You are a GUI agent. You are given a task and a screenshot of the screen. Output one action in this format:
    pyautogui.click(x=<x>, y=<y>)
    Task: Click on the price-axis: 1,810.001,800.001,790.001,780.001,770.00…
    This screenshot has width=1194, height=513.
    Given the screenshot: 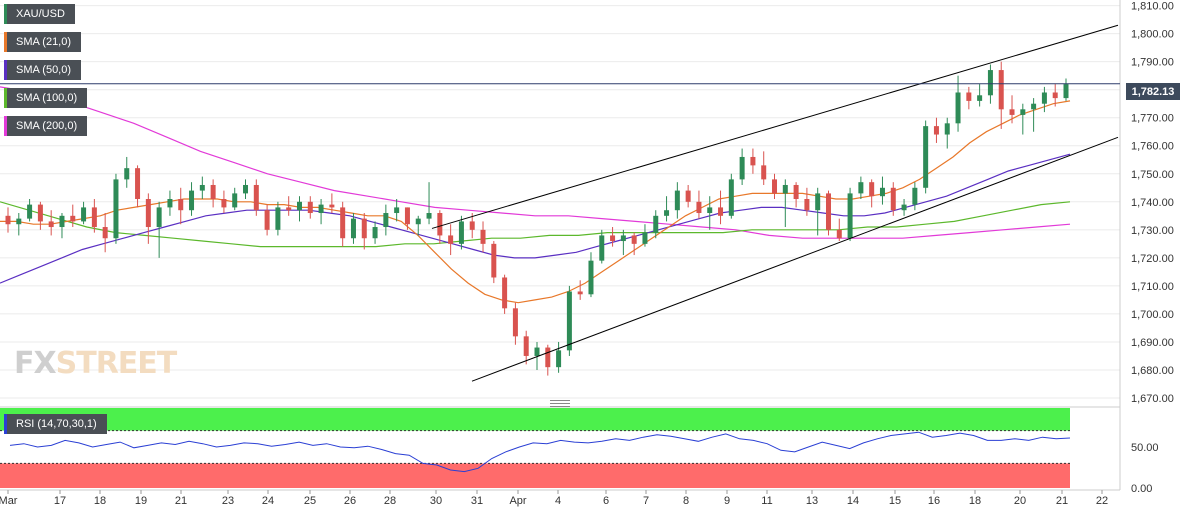 What is the action you would take?
    pyautogui.click(x=1146, y=245)
    